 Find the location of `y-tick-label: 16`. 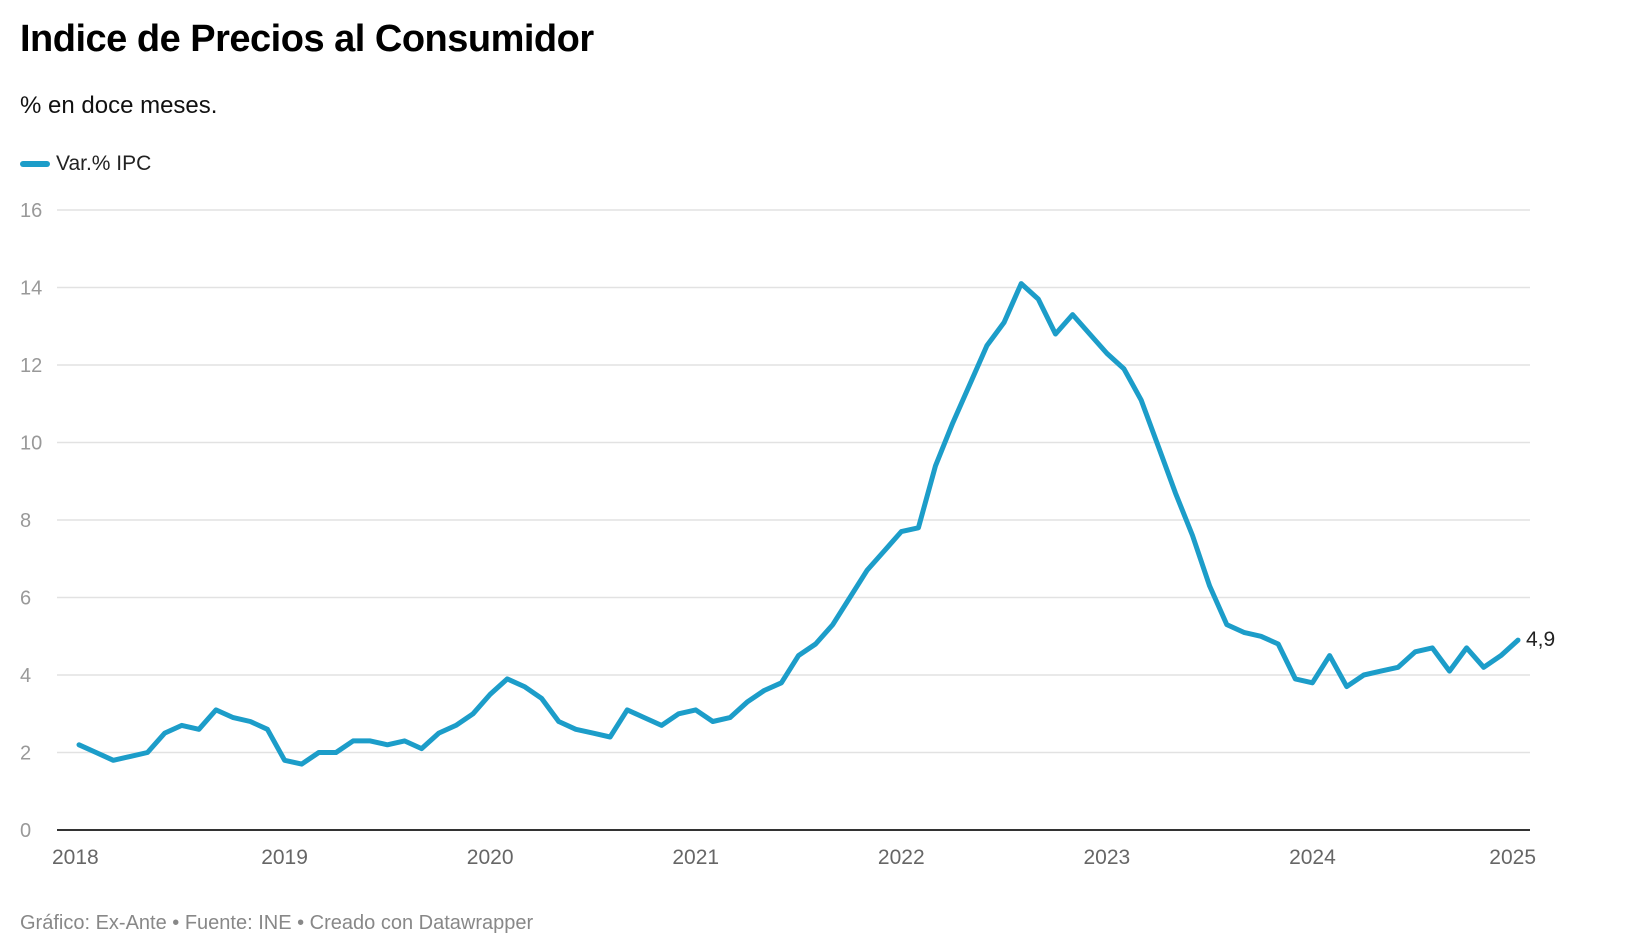

y-tick-label: 16 is located at coordinates (31, 211).